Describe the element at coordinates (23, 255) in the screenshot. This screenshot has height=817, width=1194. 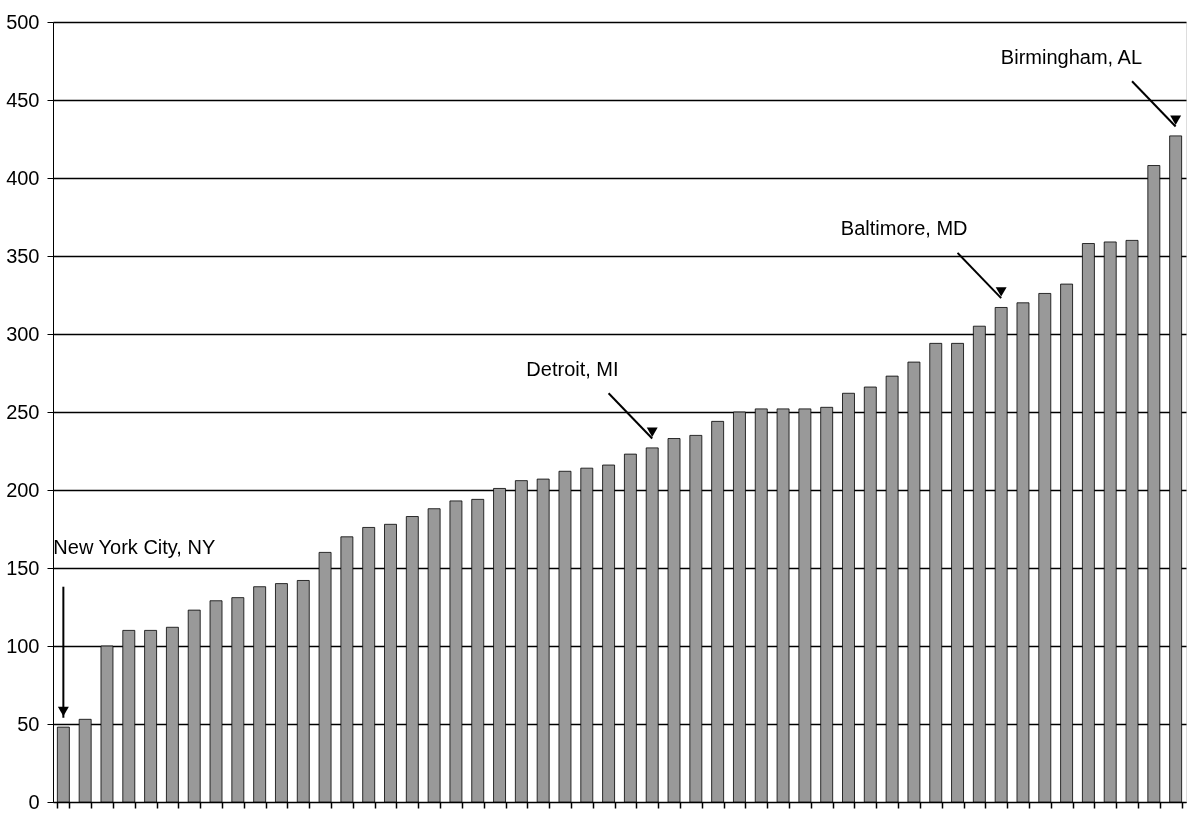
I see `y-tick-label: 350` at that location.